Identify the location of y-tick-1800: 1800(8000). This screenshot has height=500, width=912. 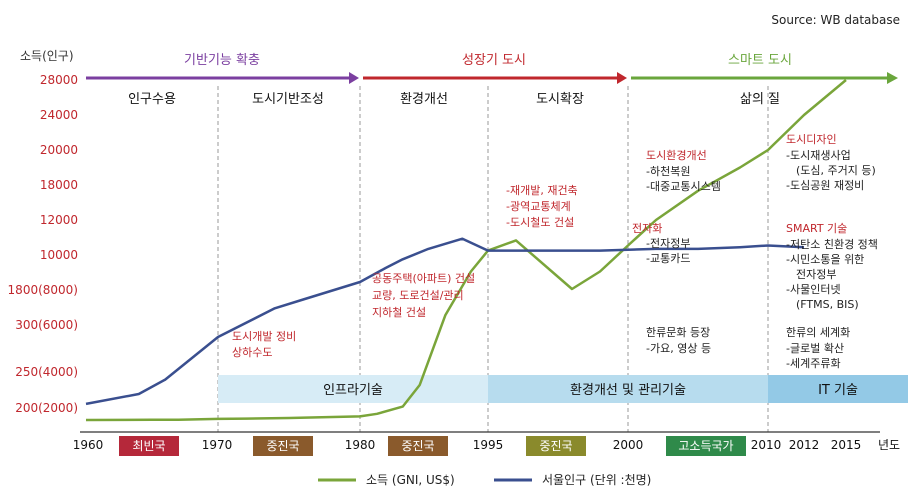
(43, 290).